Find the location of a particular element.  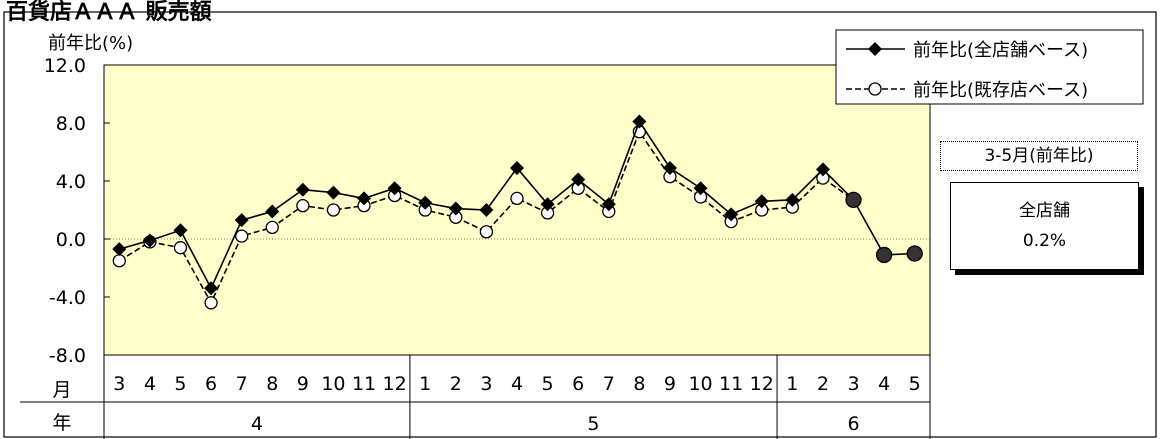

legend: 前年比(全店舗ベース) 前年比(既存店ベース) is located at coordinates (989, 67).